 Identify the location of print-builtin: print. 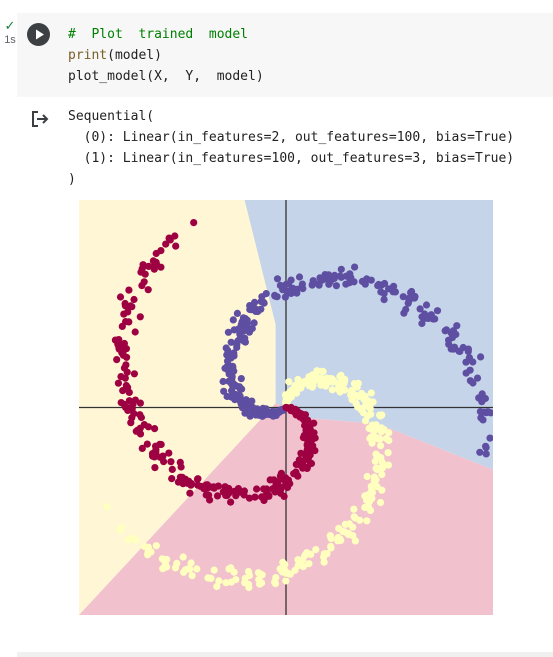
(88, 55).